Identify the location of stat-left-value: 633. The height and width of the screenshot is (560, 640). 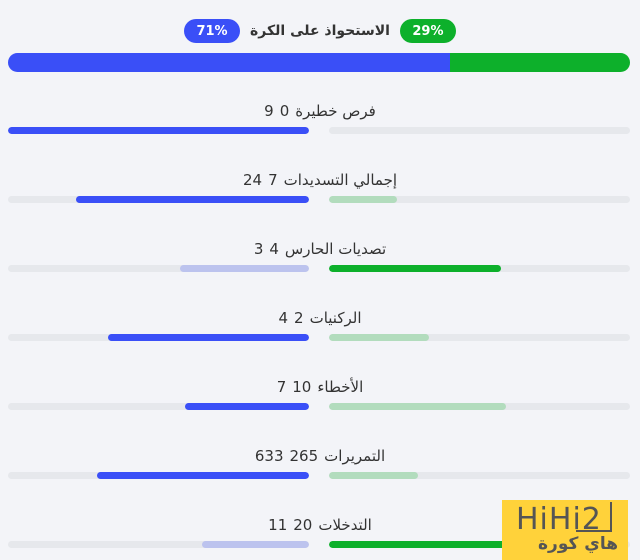
(269, 456).